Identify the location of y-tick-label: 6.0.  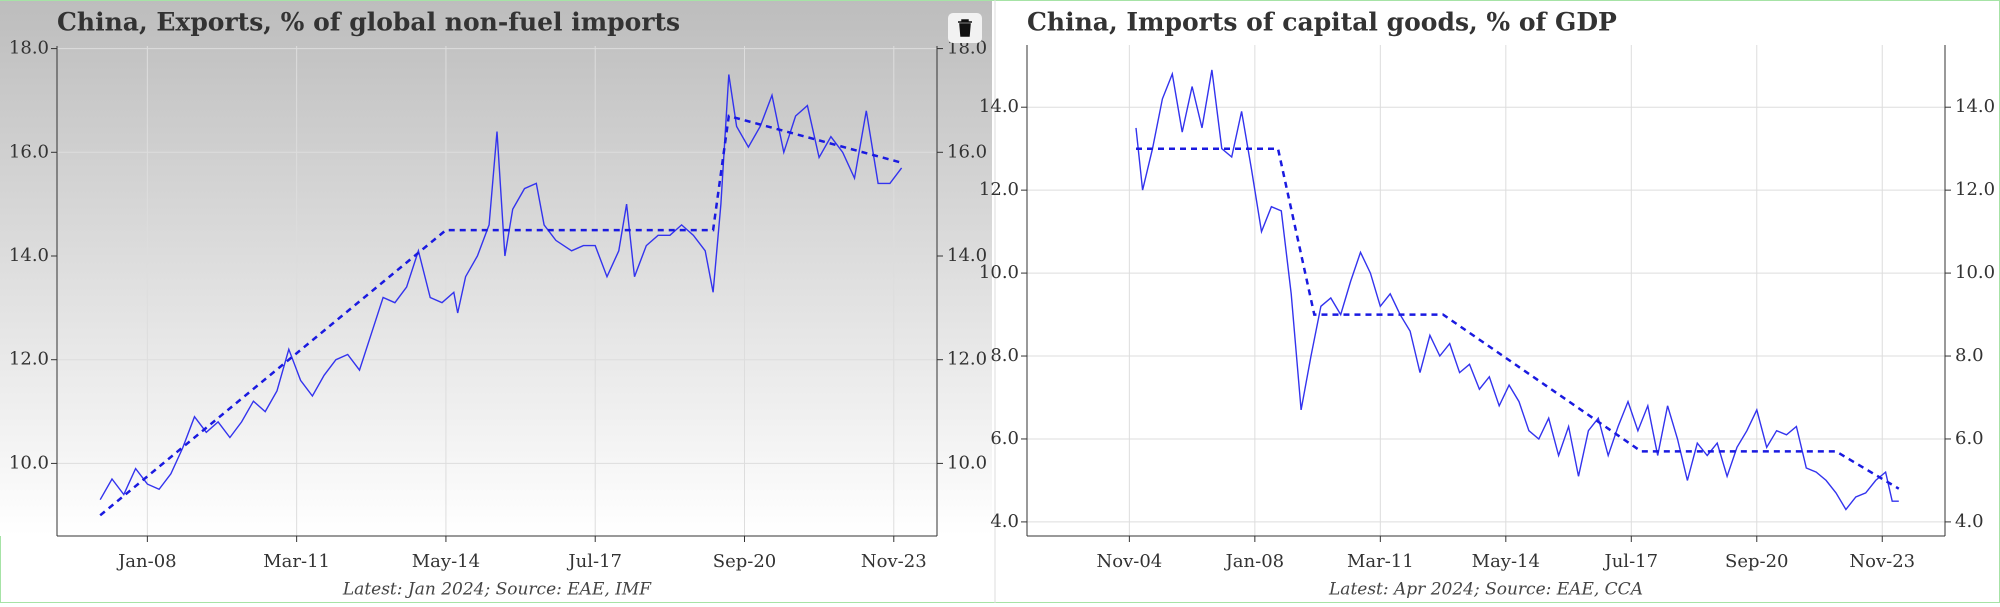
(1004, 438).